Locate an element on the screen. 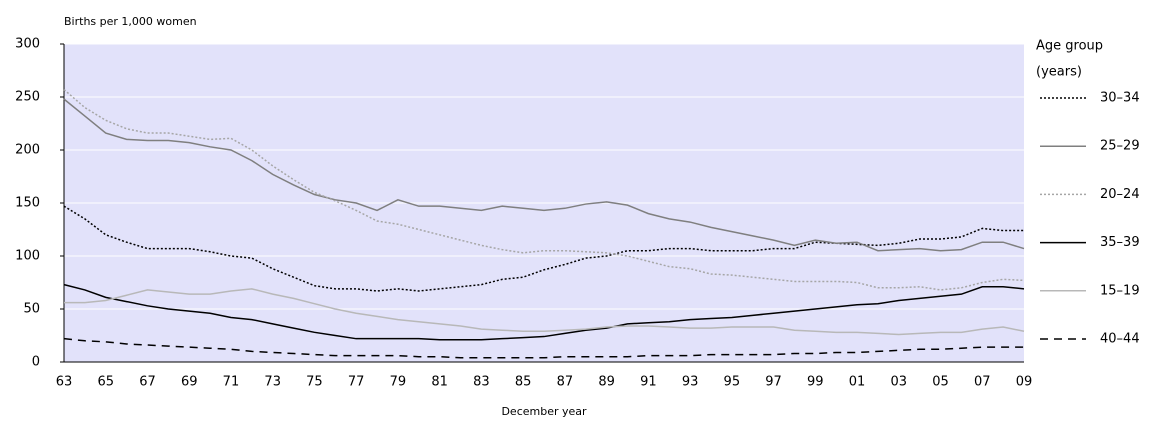 This screenshot has height=428, width=1168. legend-label: 15–19 is located at coordinates (1120, 290).